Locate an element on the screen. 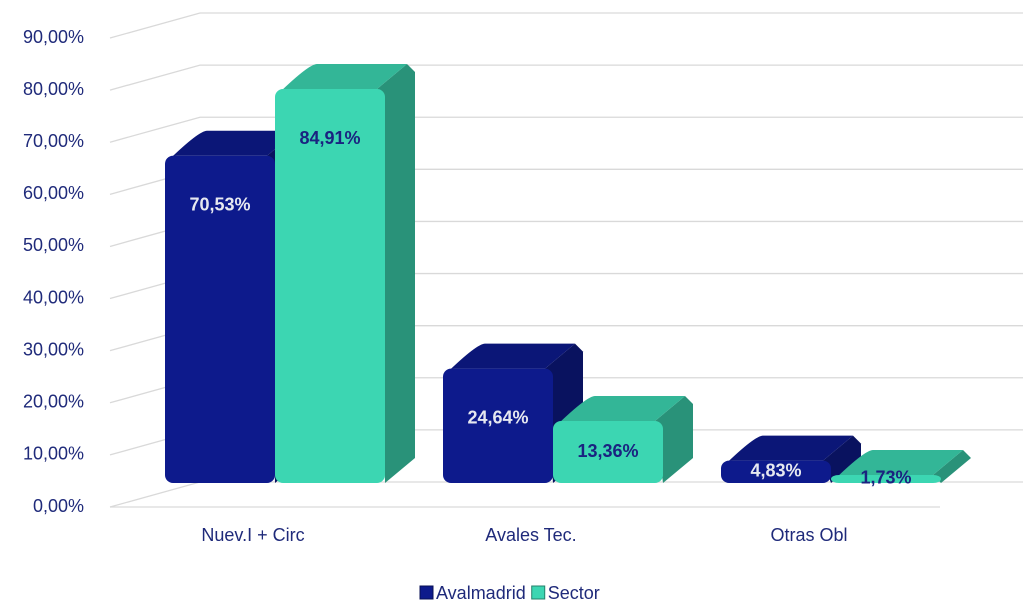  legend-label: Avalmadrid is located at coordinates (481, 593).